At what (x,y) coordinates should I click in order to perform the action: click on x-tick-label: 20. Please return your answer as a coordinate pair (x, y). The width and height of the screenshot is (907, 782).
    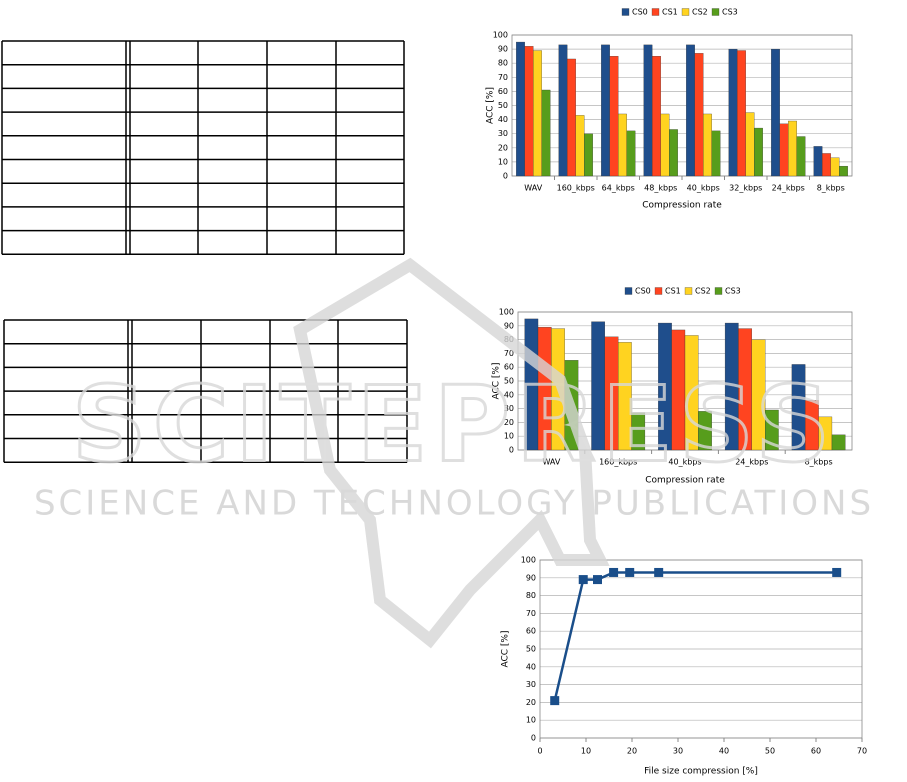
    Looking at the image, I should click on (632, 751).